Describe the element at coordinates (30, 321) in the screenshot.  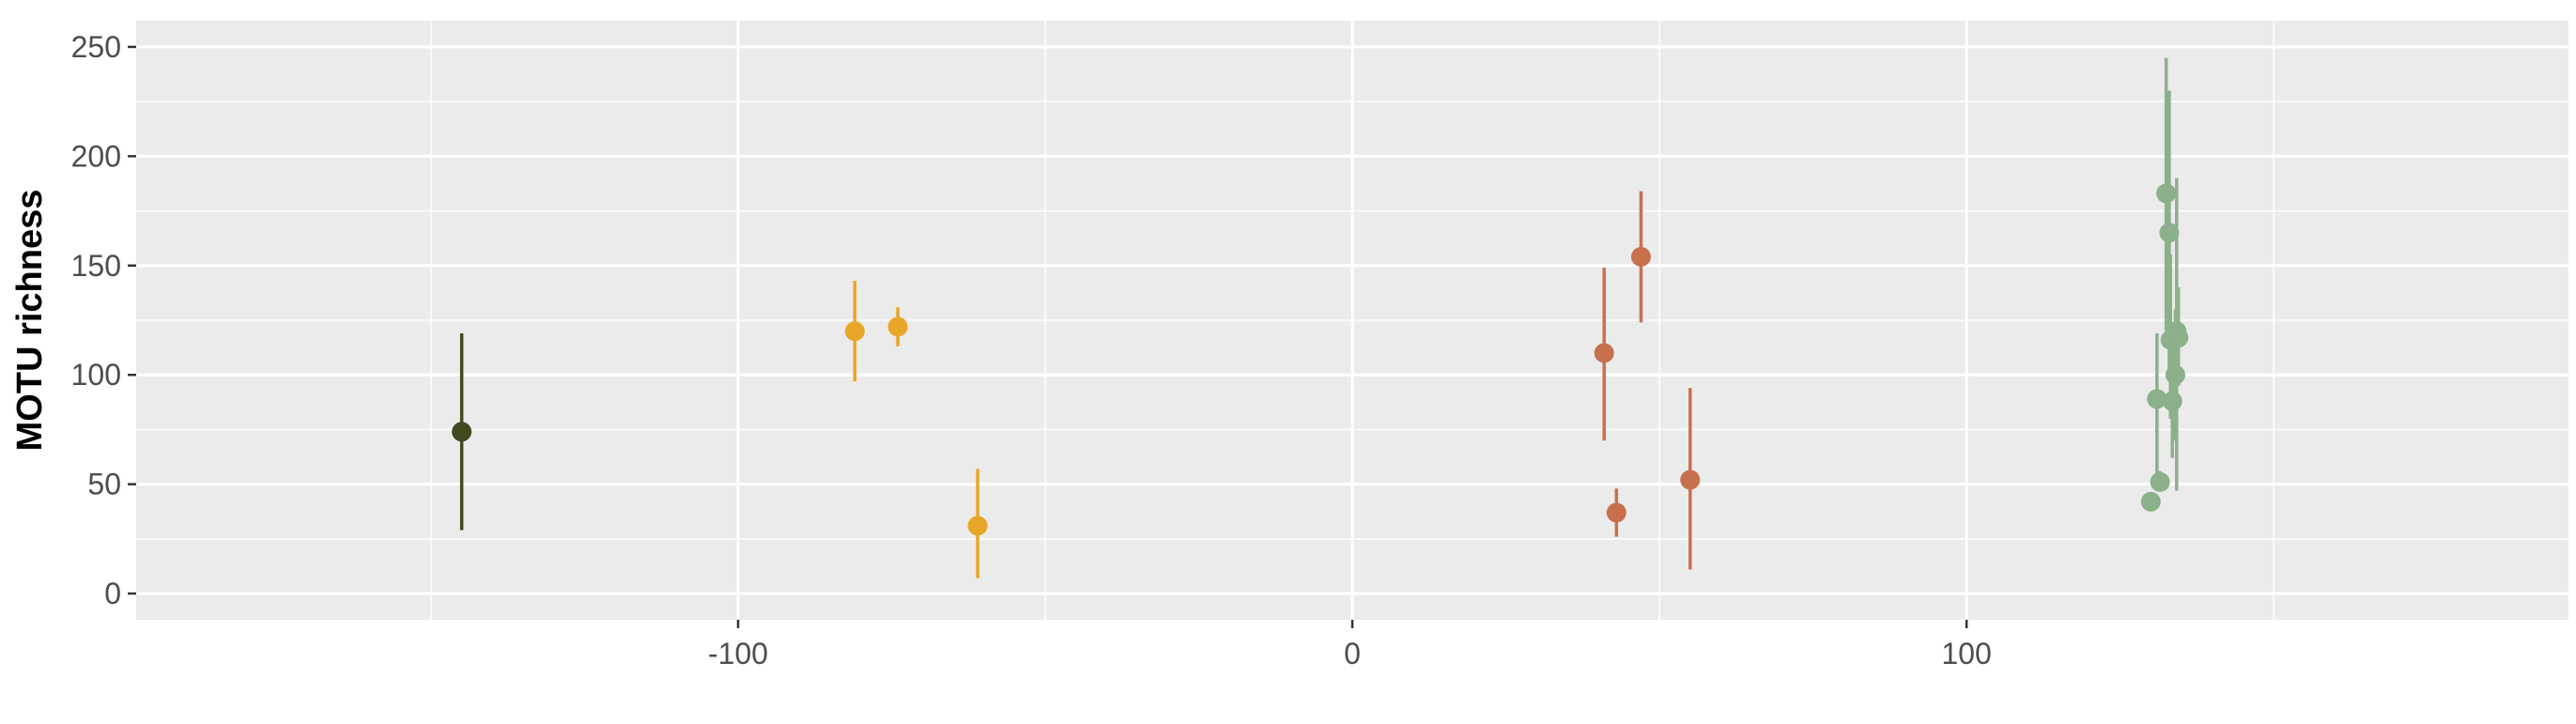
I see `y-axis-title: MOTU richness` at that location.